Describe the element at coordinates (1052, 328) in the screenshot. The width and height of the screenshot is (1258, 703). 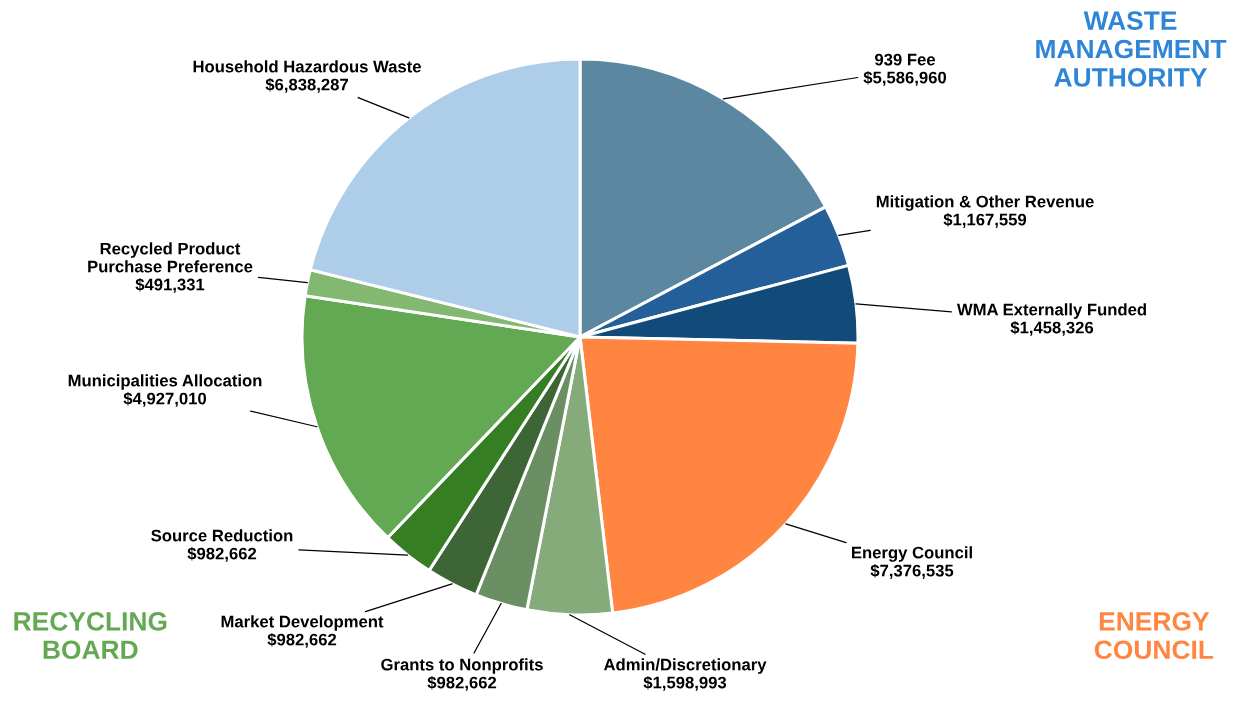
I see `data-label: $1,458,326` at that location.